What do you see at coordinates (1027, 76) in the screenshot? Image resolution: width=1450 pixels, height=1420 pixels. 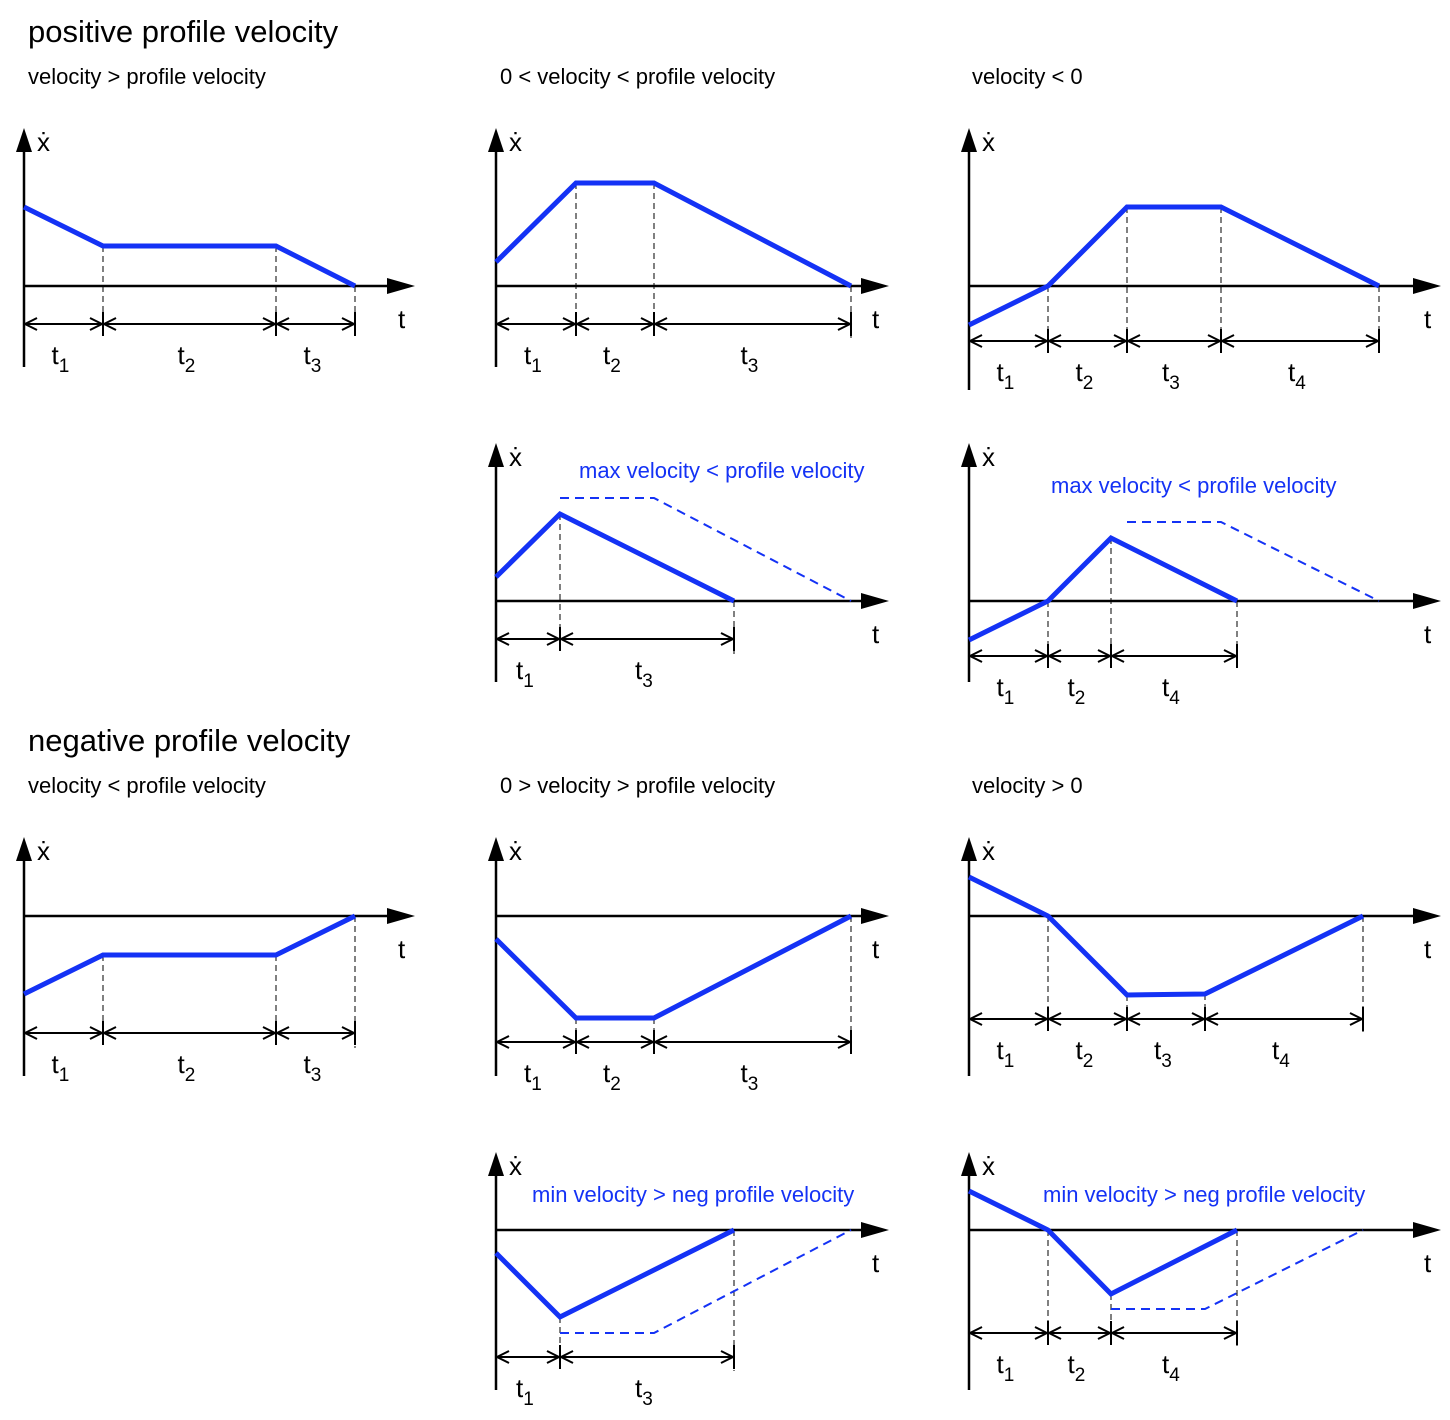 I see `case-label-pos-3: velocity < 0` at bounding box center [1027, 76].